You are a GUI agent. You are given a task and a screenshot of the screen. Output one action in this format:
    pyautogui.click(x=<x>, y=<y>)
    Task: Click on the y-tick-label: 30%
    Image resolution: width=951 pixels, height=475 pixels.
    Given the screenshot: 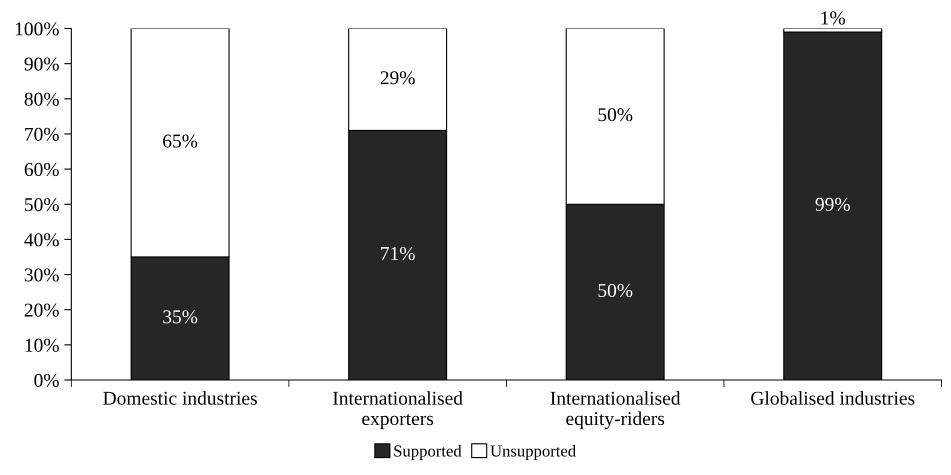 What is the action you would take?
    pyautogui.click(x=41, y=275)
    